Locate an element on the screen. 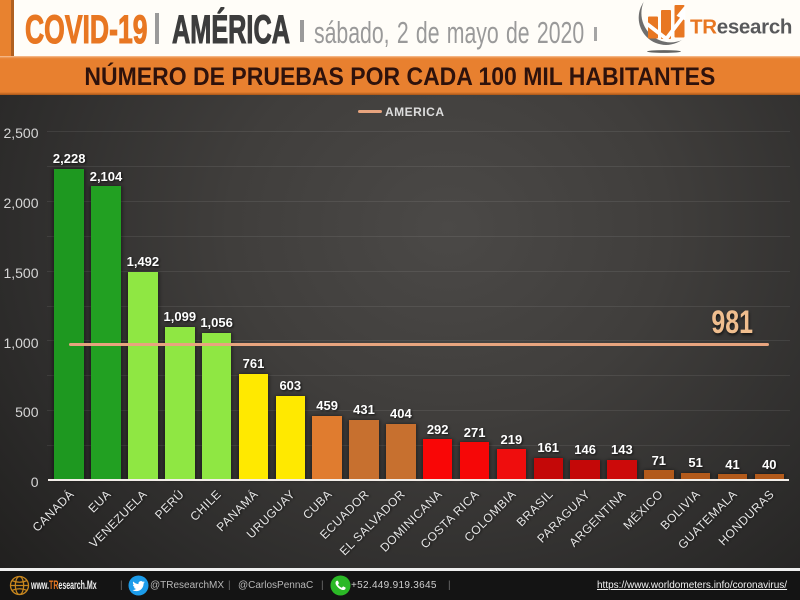  svg-text: TResearch is located at coordinates (741, 27).